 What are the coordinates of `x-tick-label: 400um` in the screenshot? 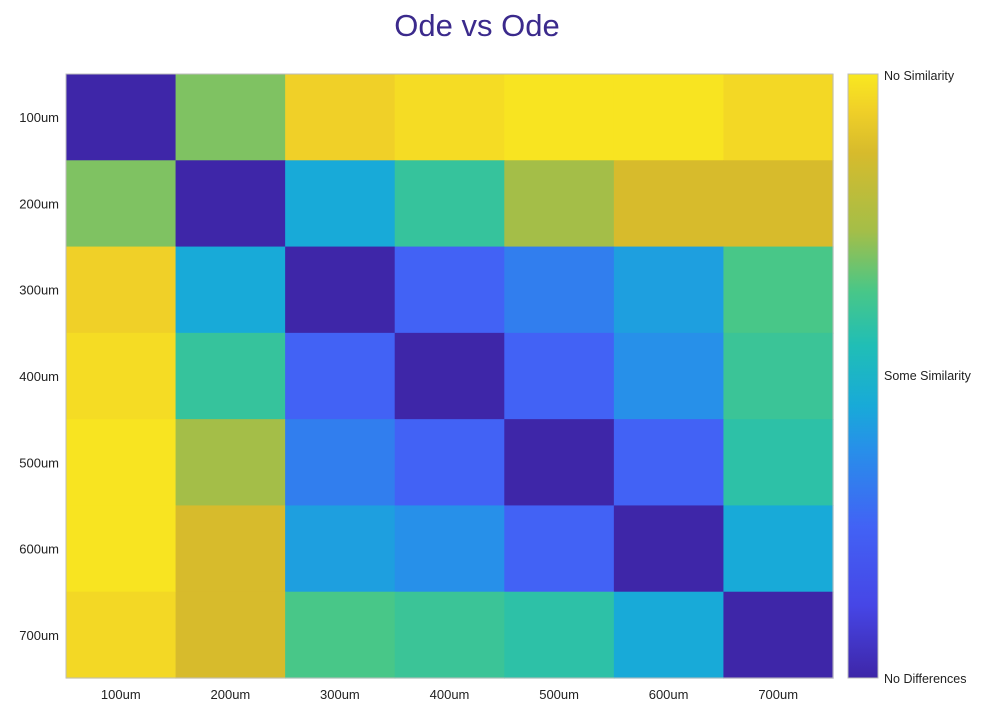 It's located at (450, 694).